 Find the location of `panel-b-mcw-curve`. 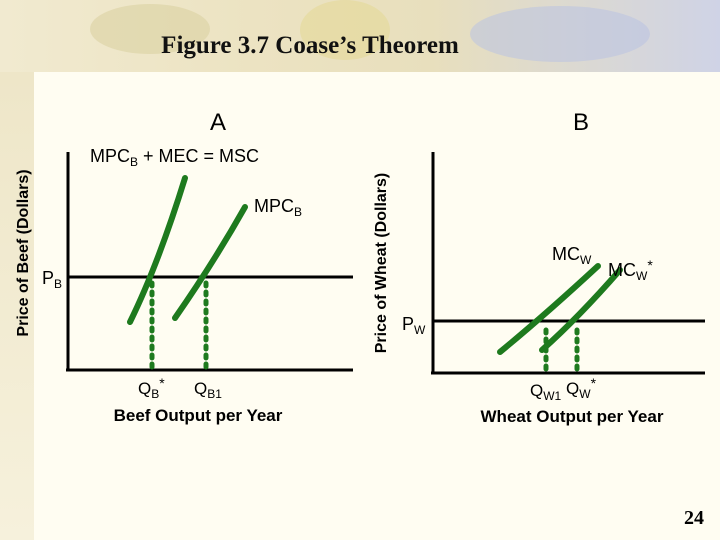

panel-b-mcw-curve is located at coordinates (549, 309).